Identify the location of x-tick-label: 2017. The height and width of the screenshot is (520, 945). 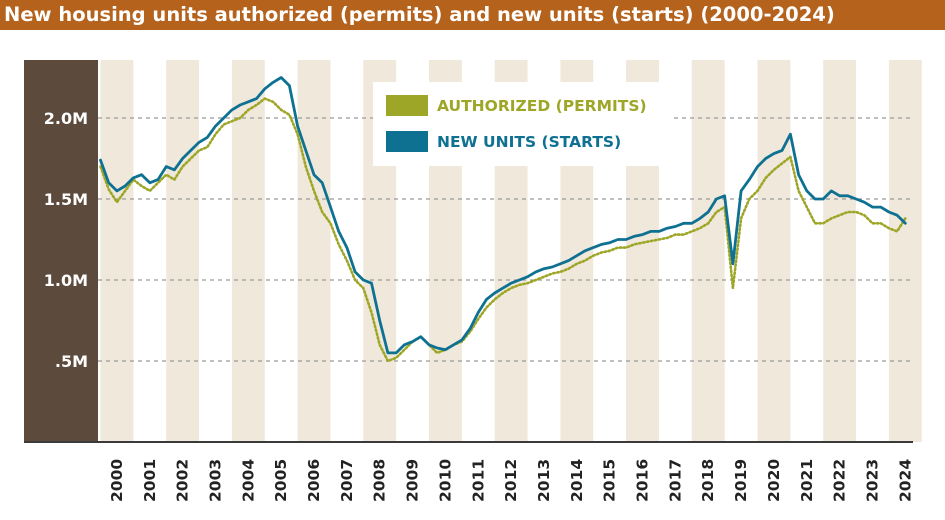
(675, 480).